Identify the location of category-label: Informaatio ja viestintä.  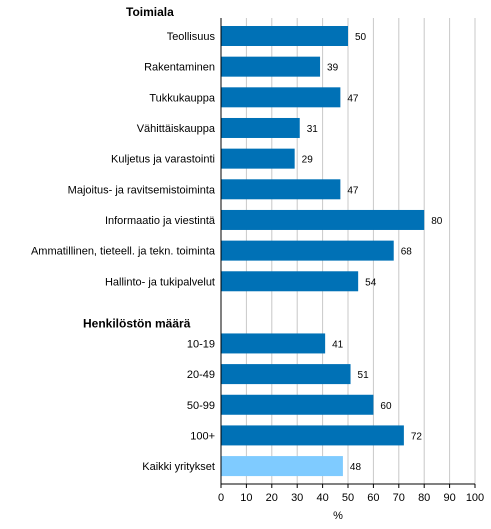
(160, 221).